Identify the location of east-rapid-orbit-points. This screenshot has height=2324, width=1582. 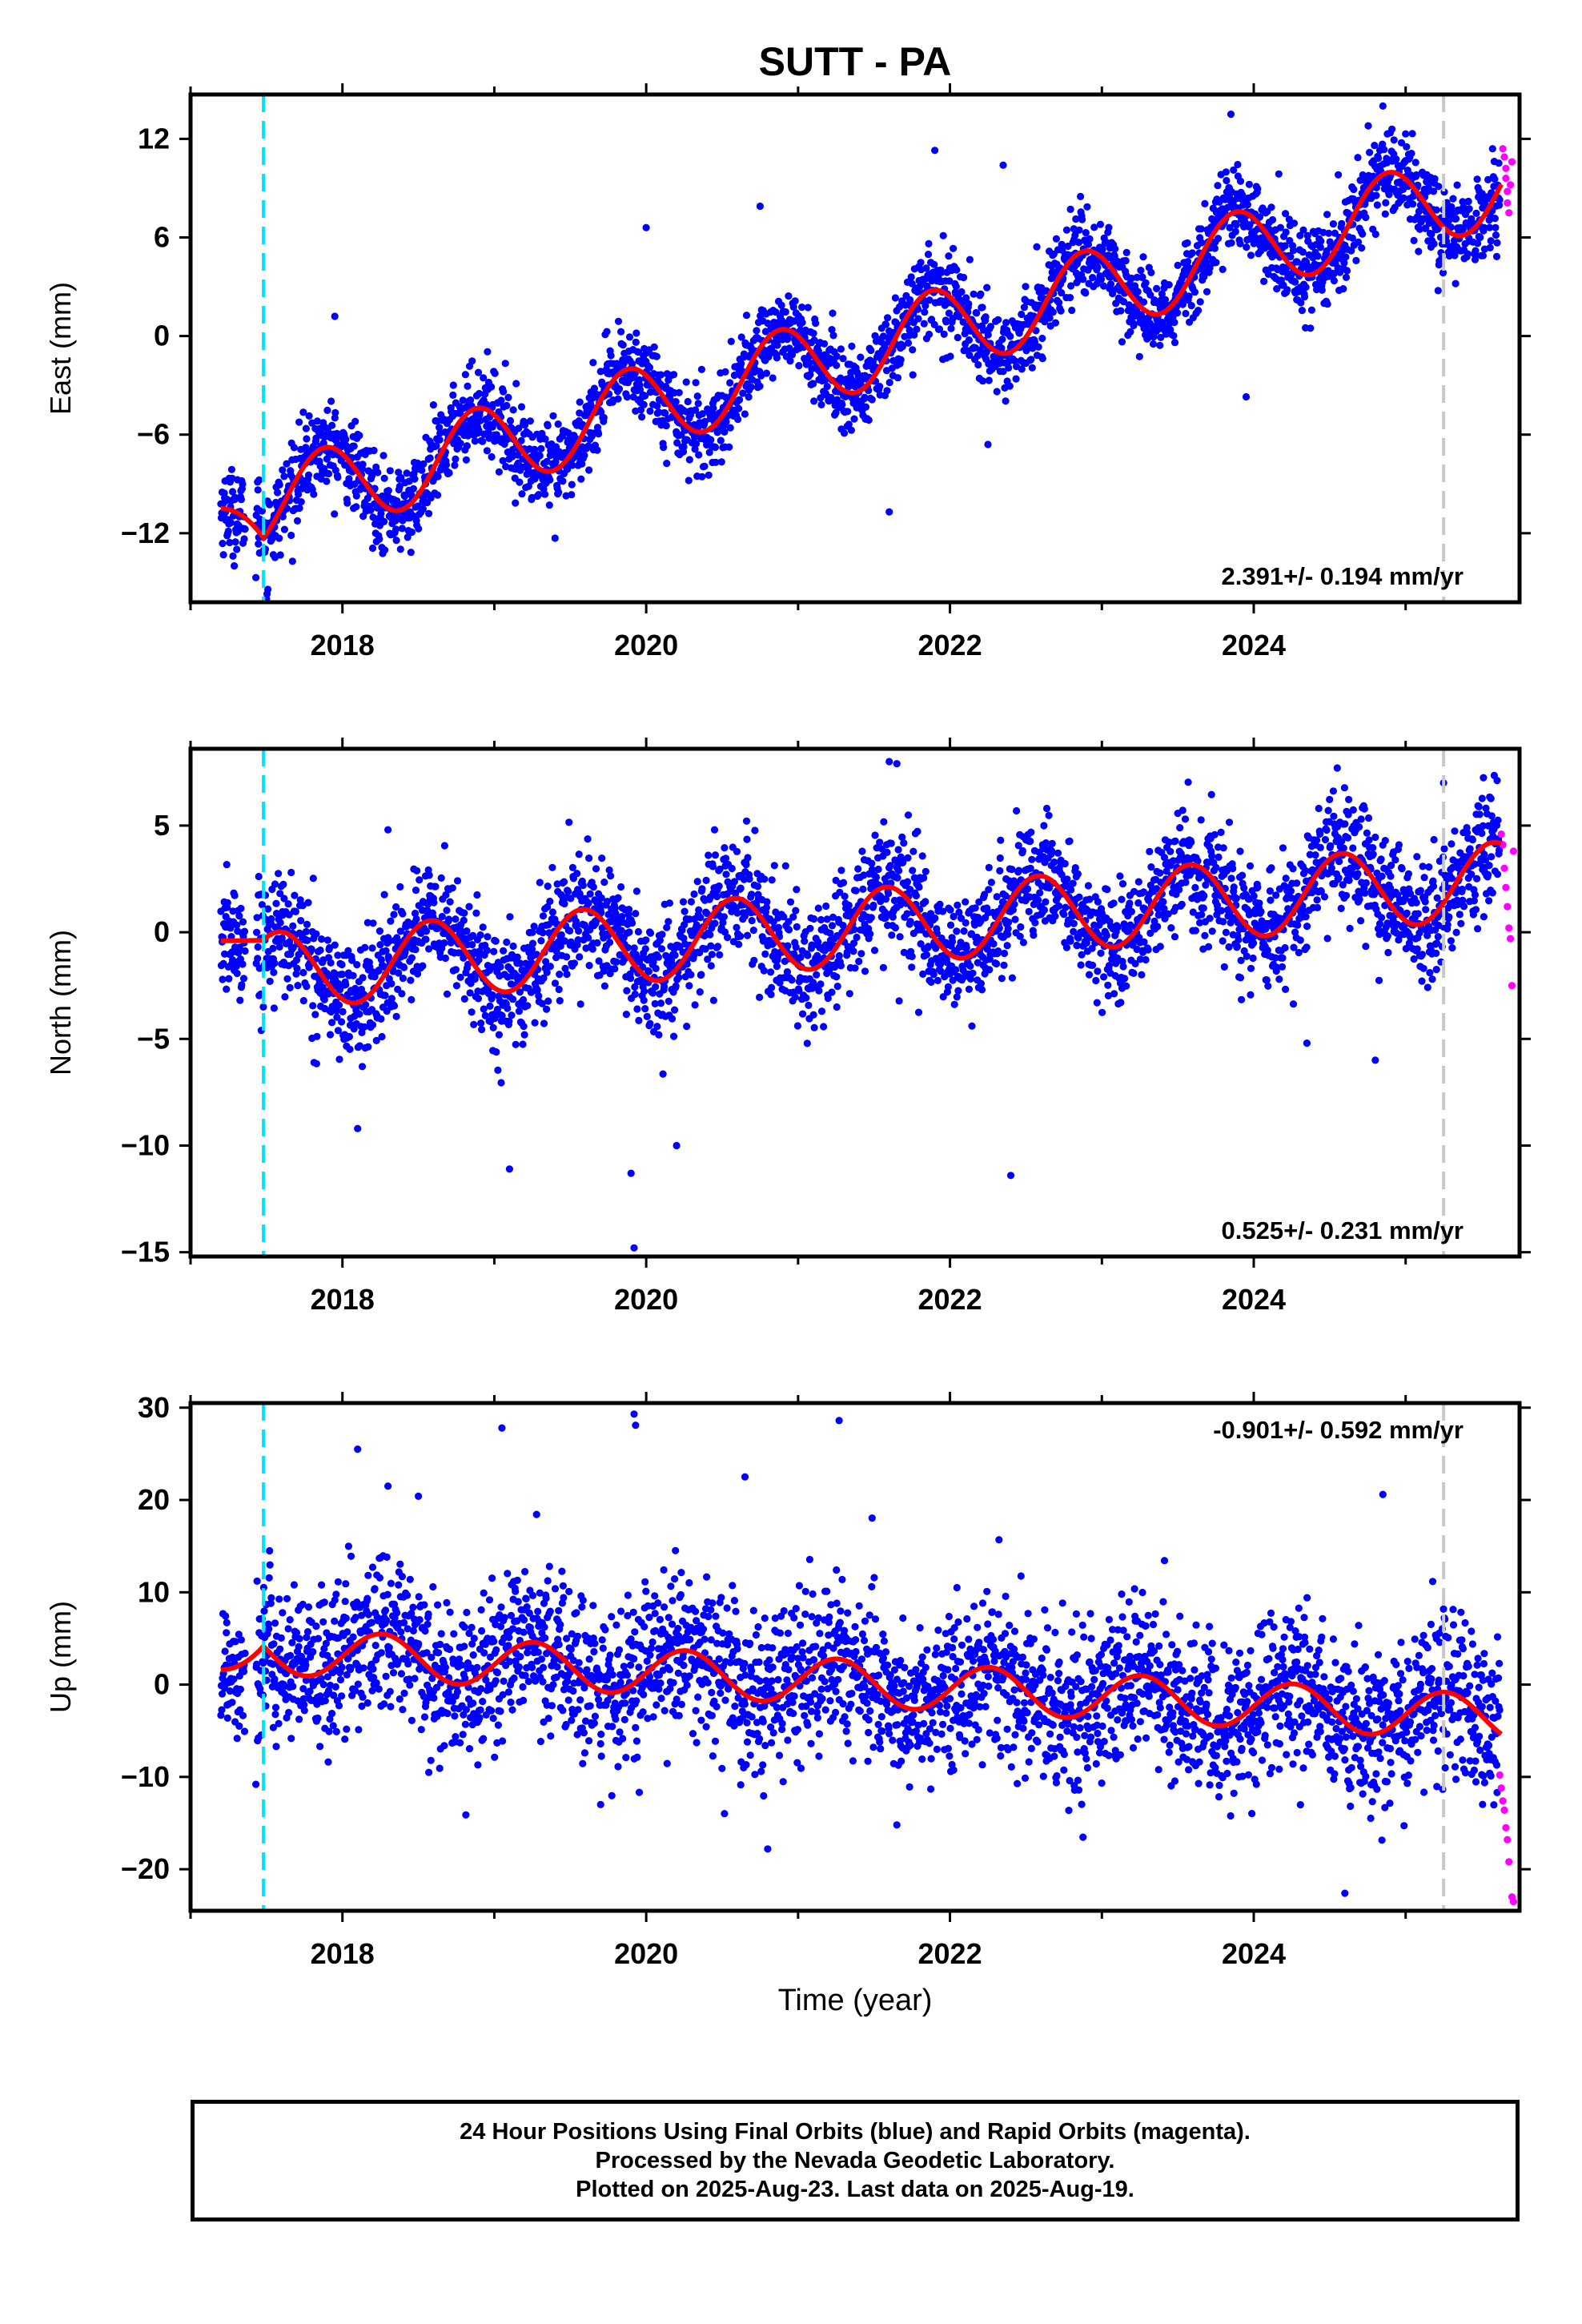
(1507, 181).